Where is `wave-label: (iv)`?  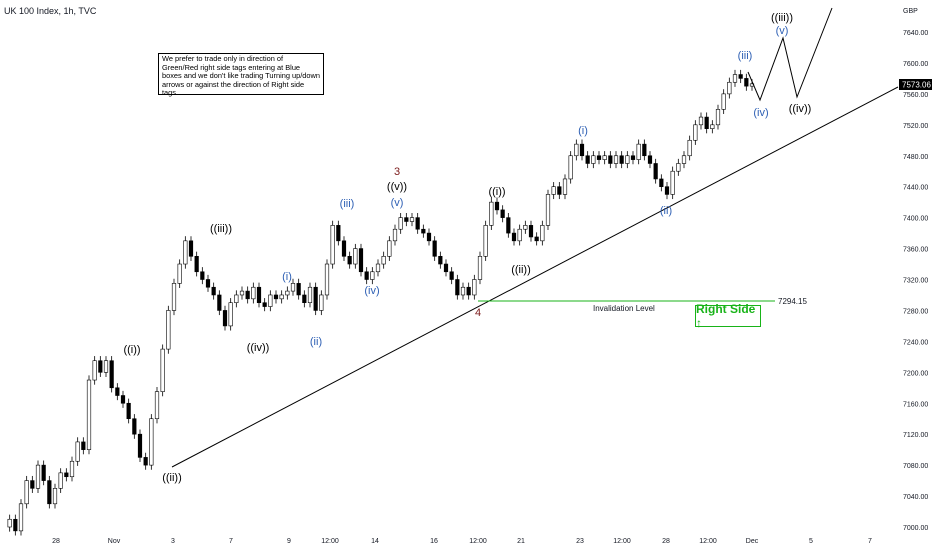 wave-label: (iv) is located at coordinates (760, 113).